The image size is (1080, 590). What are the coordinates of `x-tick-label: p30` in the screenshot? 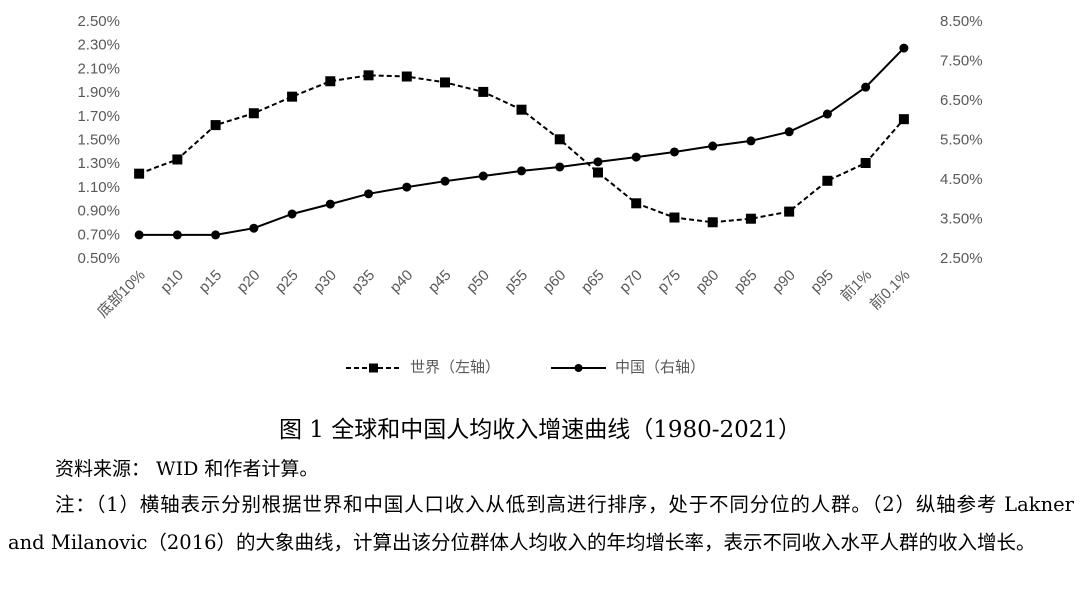 It's located at (325, 282).